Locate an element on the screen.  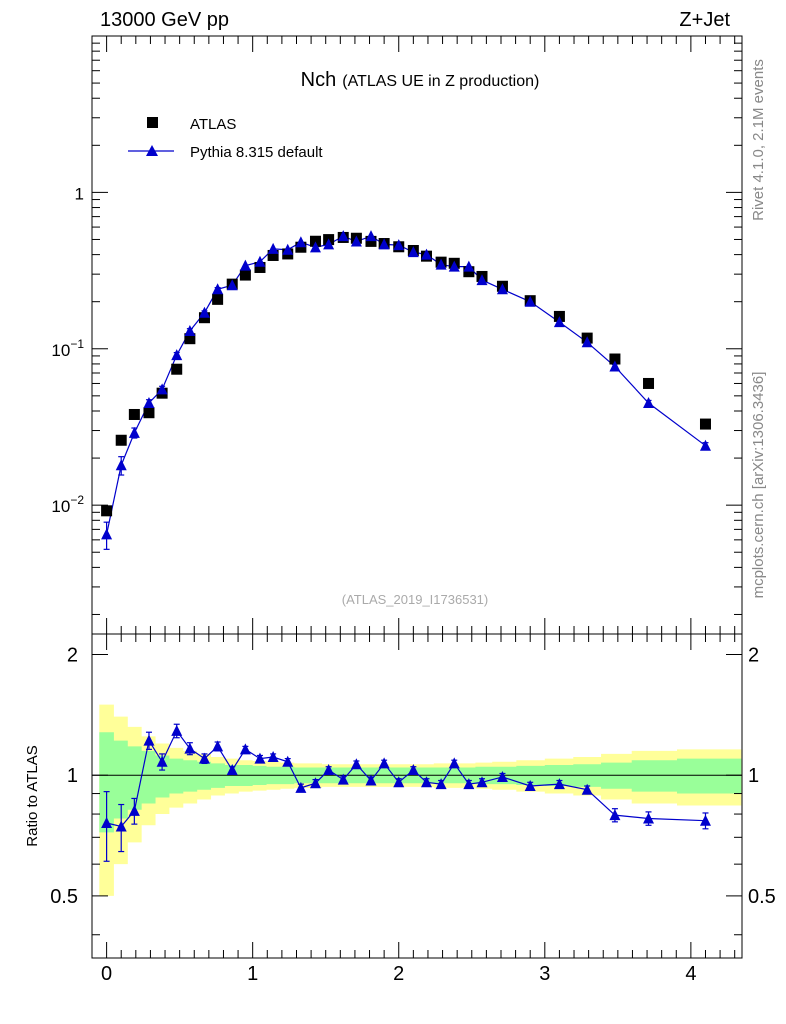
analysis-id: (ATLAS_2019_I1736531) is located at coordinates (415, 599).